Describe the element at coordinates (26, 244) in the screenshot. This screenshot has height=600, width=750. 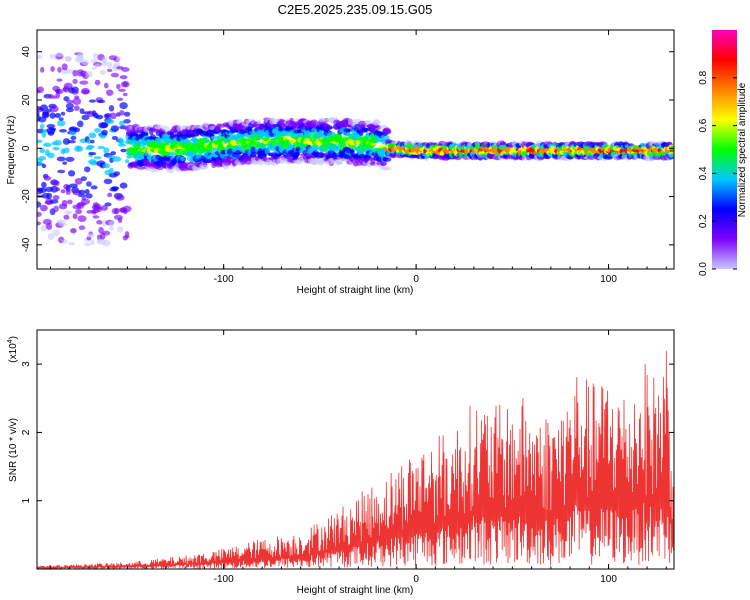
I see `y-tick-label: -40` at that location.